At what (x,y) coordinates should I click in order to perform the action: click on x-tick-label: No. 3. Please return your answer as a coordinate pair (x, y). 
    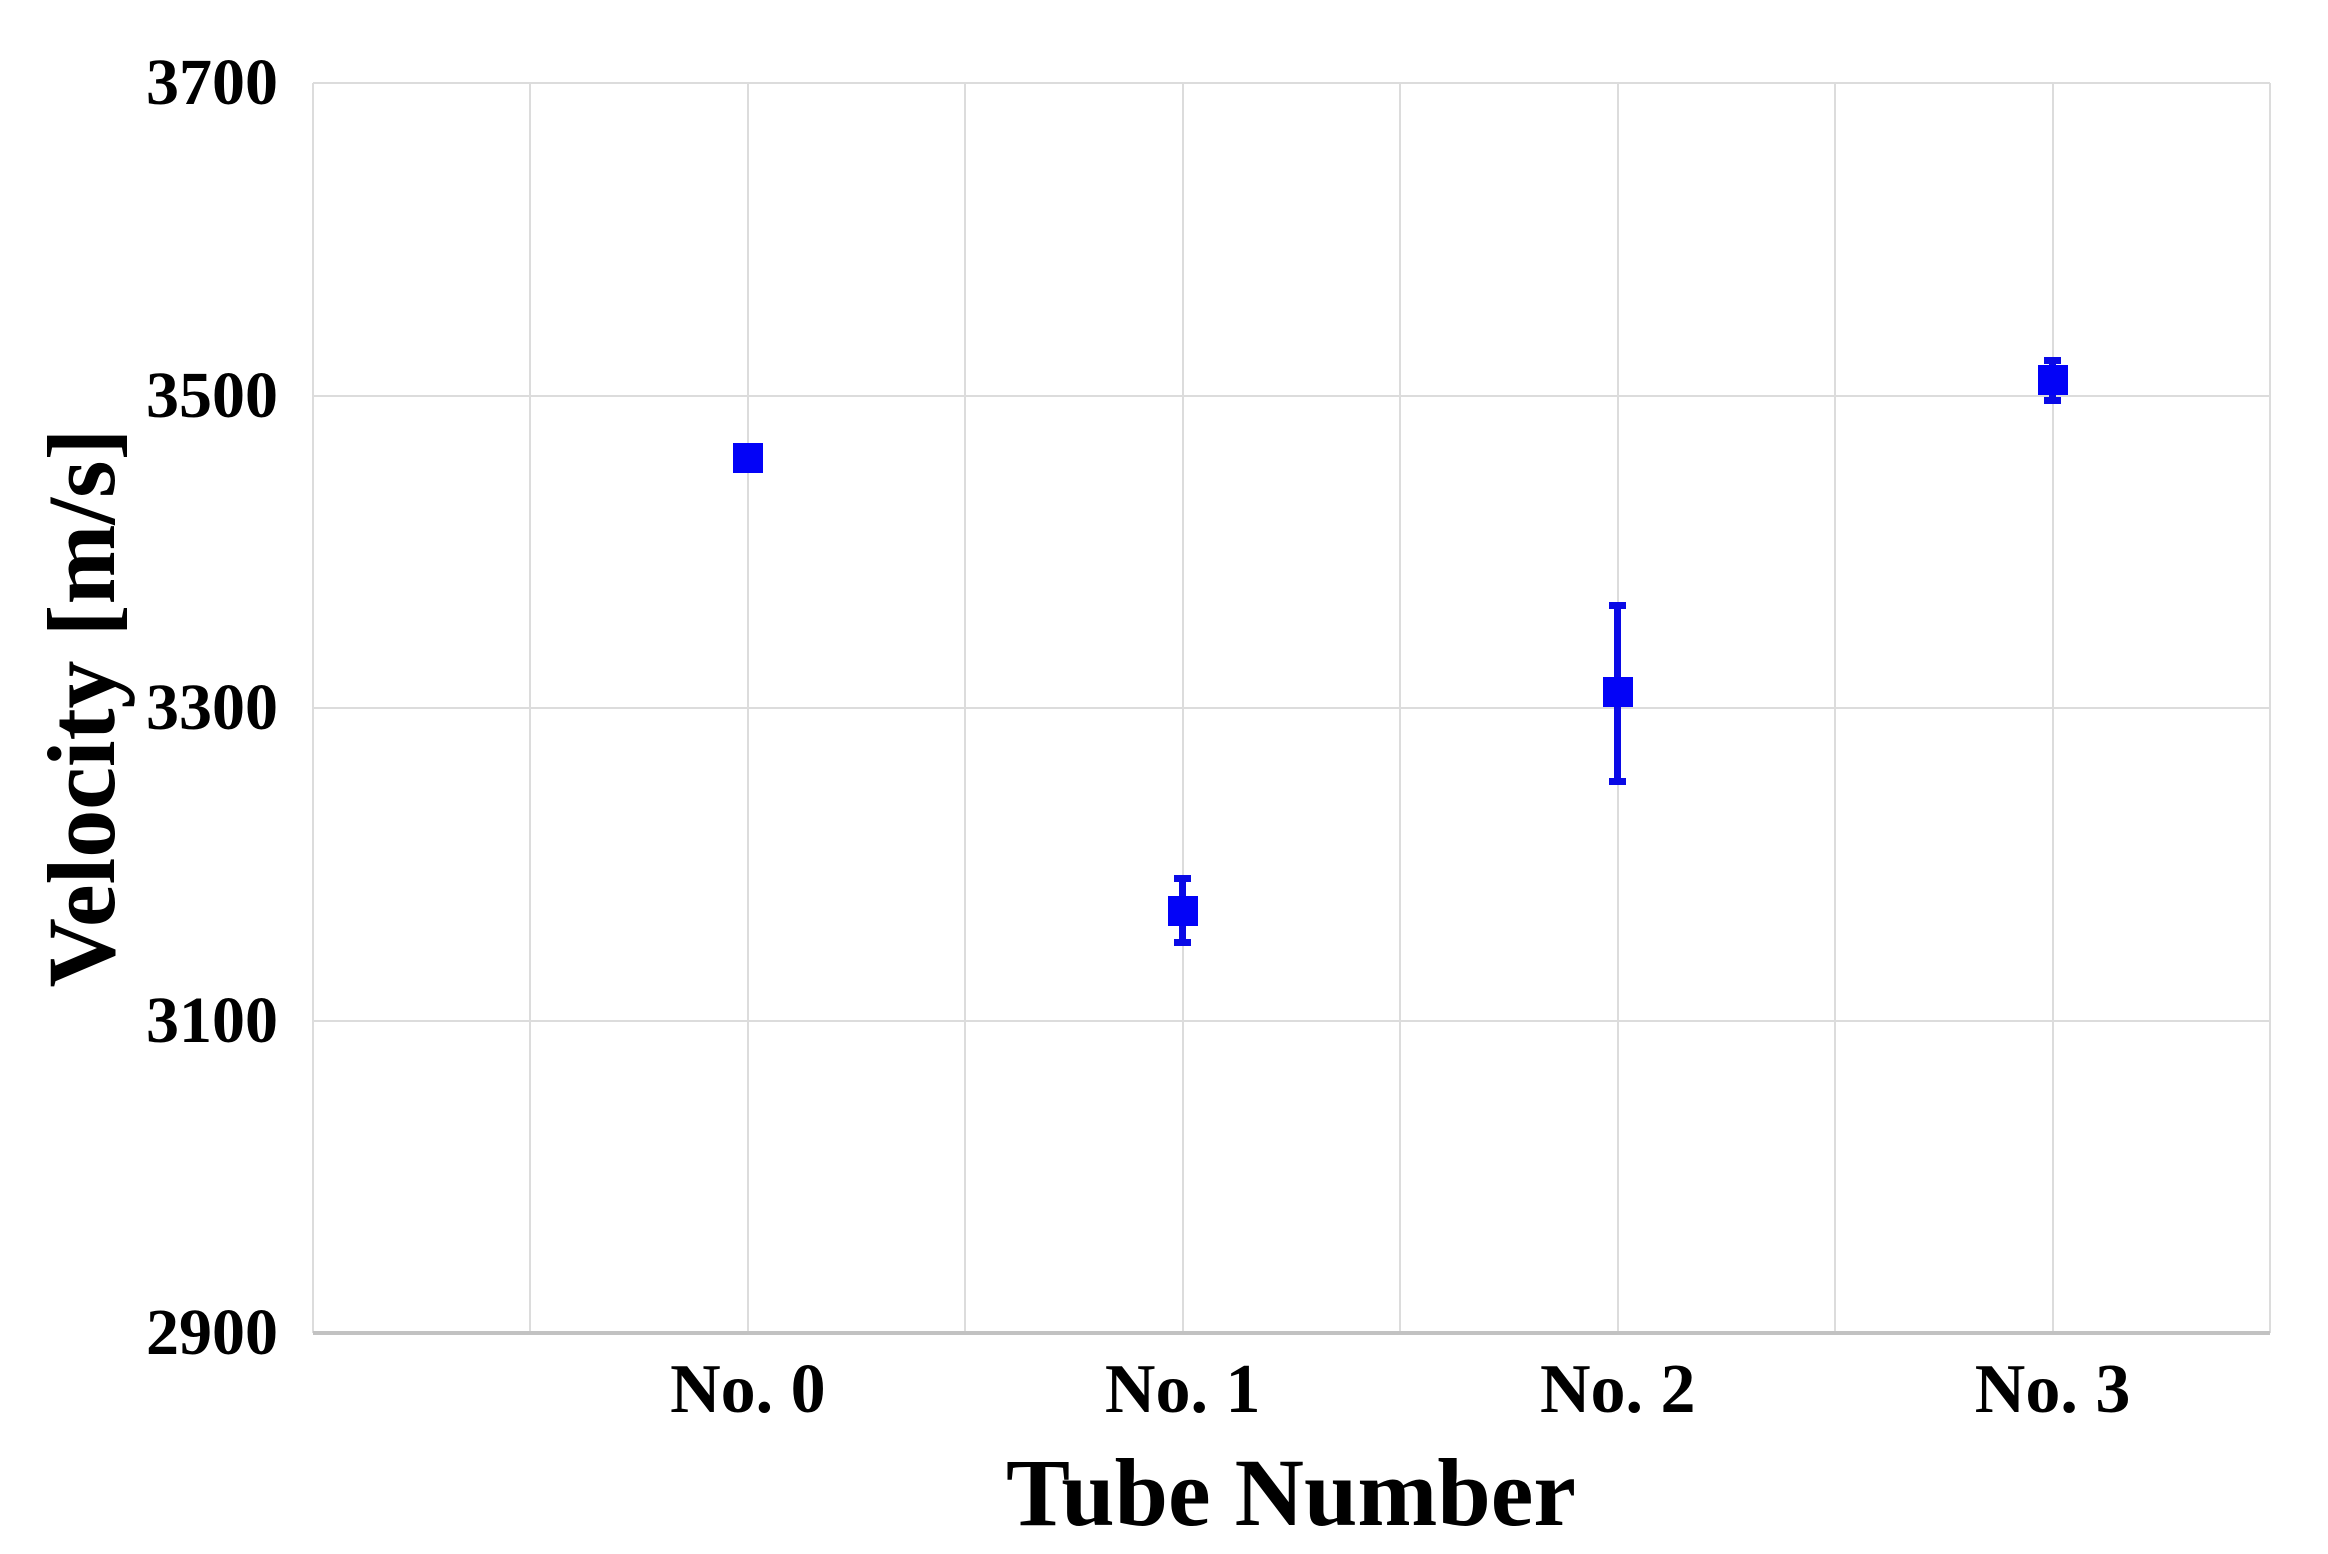
    Looking at the image, I should click on (2052, 1389).